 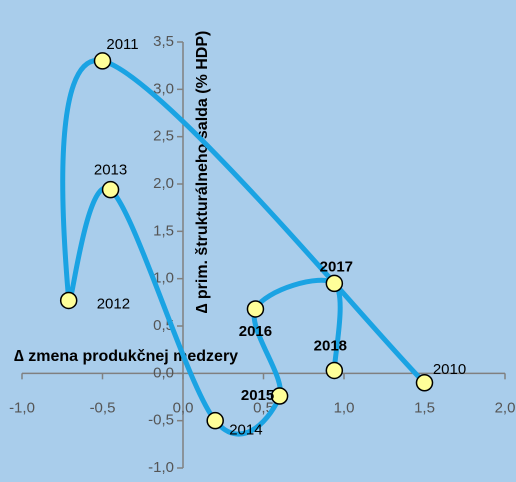 What do you see at coordinates (161, 467) in the screenshot?
I see `y-tick-label: -1,0` at bounding box center [161, 467].